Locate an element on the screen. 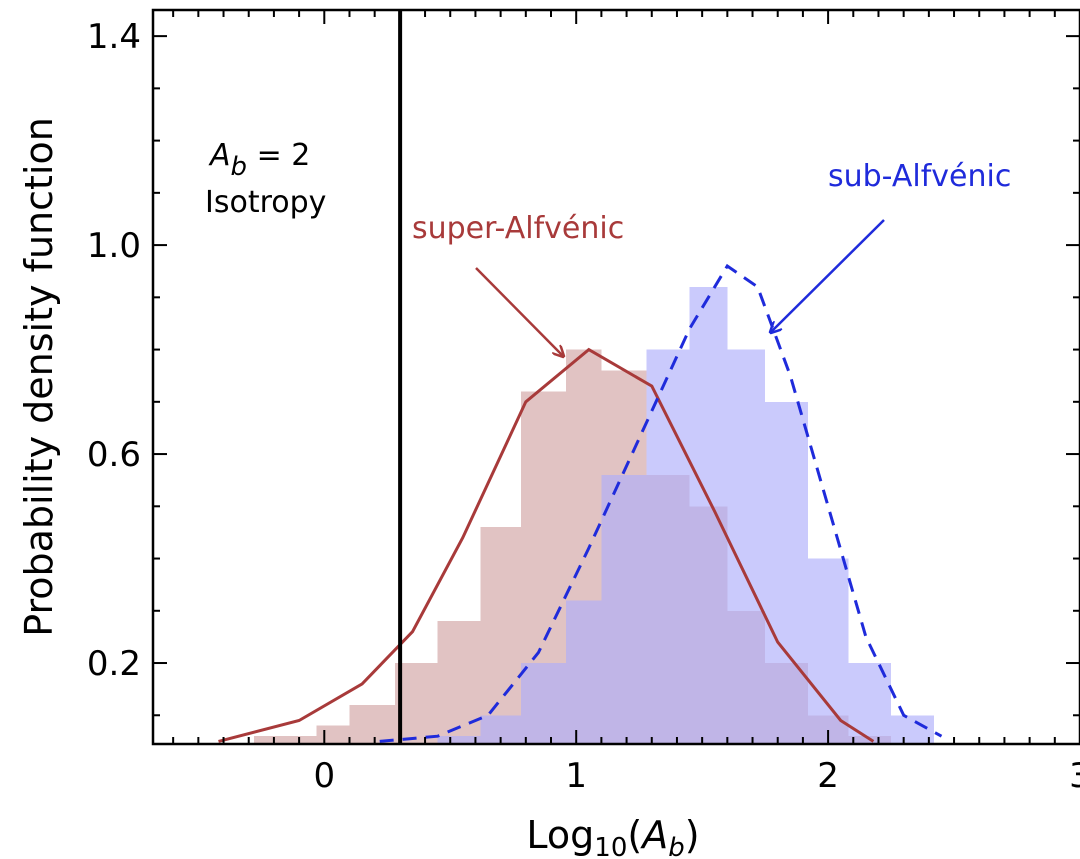  x-tick-label: 0 is located at coordinates (324, 776).